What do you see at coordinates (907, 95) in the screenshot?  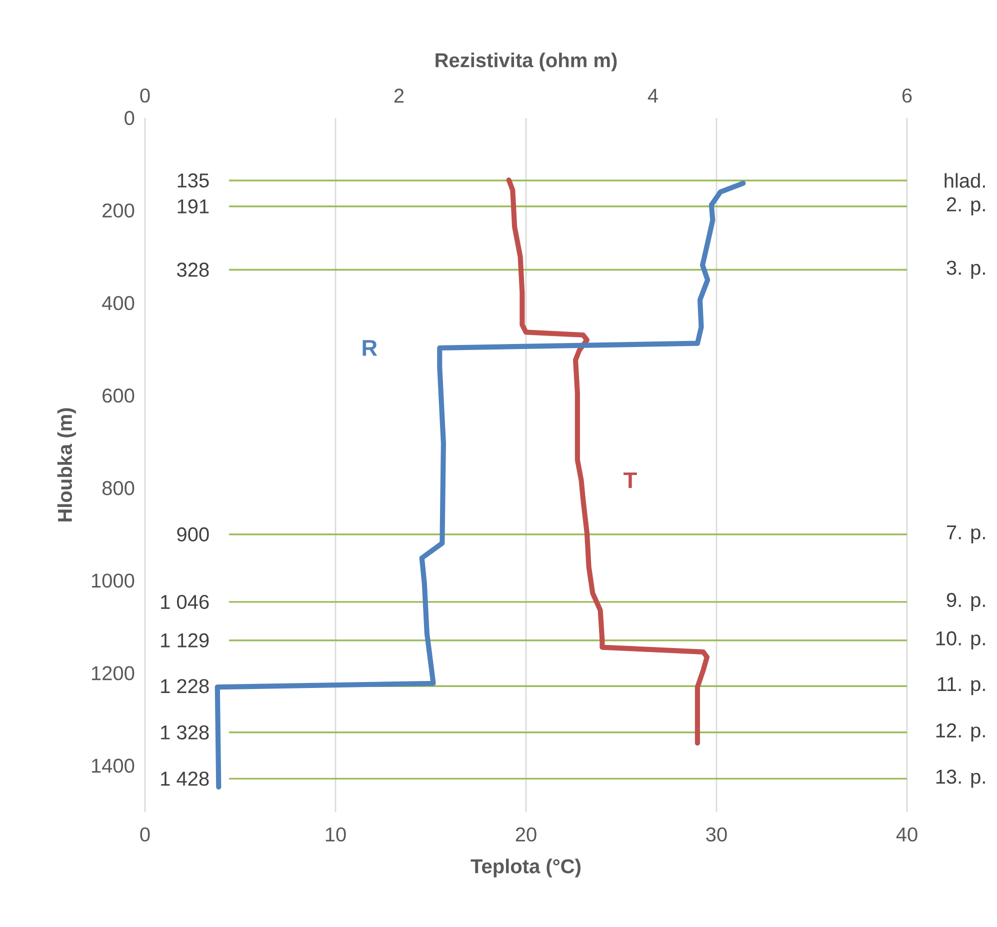 I see `x2-tick-label: 6` at bounding box center [907, 95].